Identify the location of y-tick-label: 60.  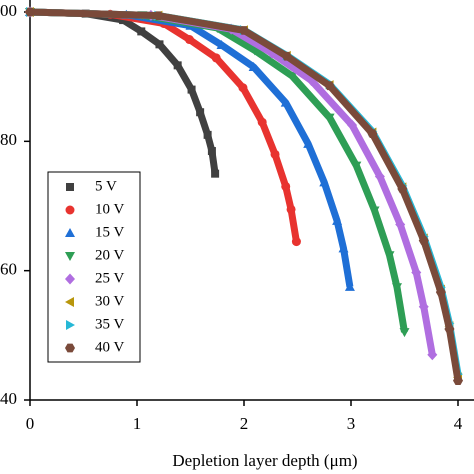
(8, 269).